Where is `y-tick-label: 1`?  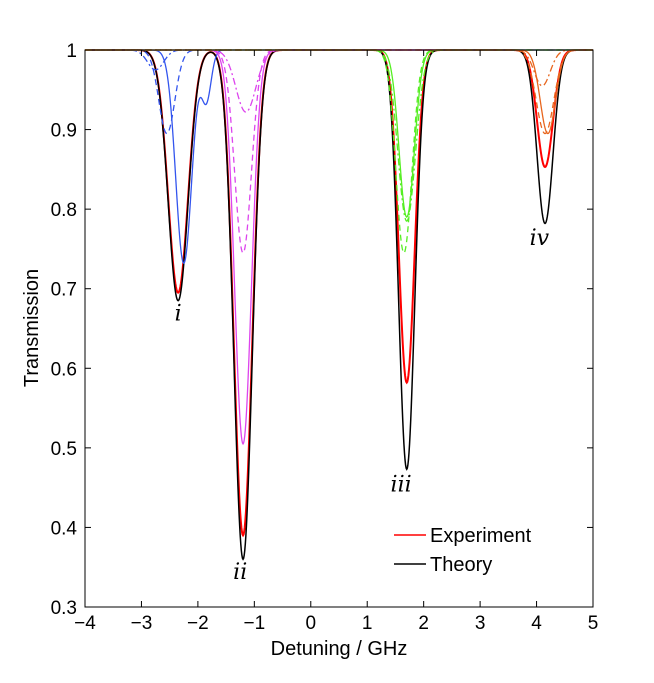
y-tick-label: 1 is located at coordinates (71, 51).